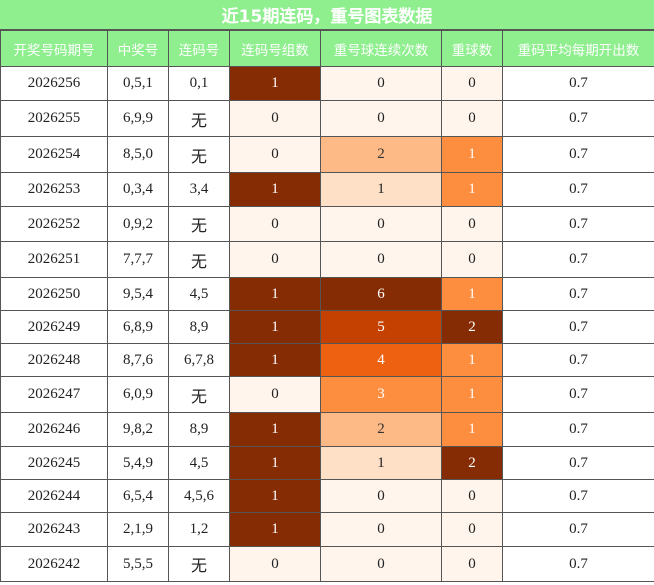  Describe the element at coordinates (381, 394) in the screenshot. I see `cell-repeat-run: 3` at that location.